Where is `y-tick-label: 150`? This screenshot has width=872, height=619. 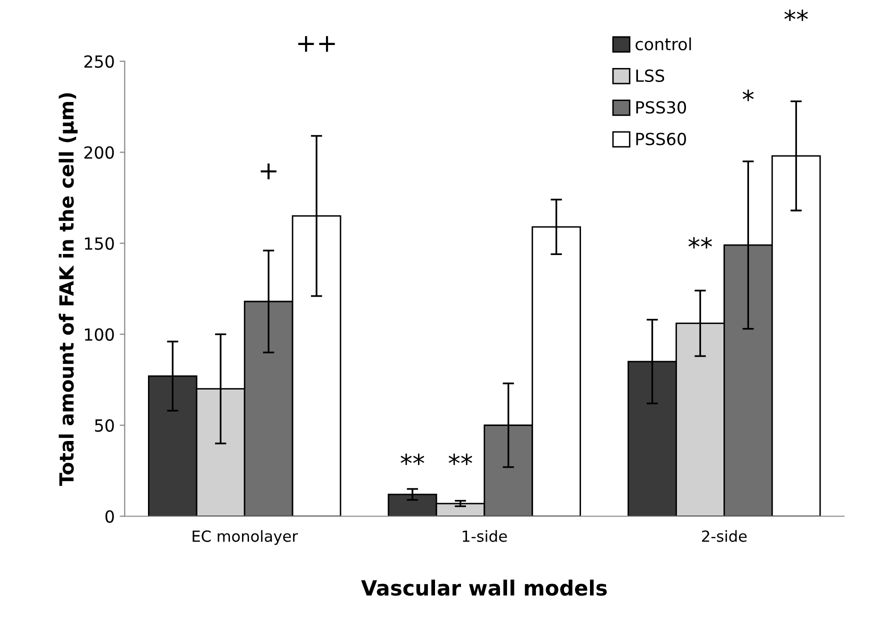 y-tick-label: 150 is located at coordinates (99, 243).